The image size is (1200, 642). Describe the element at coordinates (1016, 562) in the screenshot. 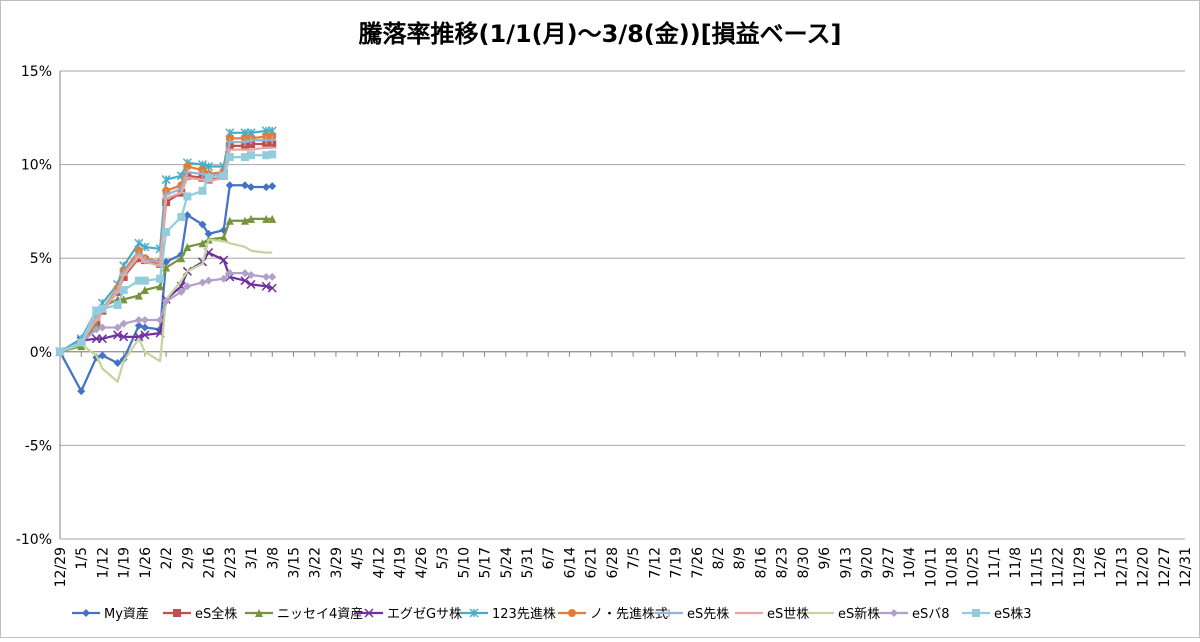

I see `x-tick-label: 11/8` at that location.